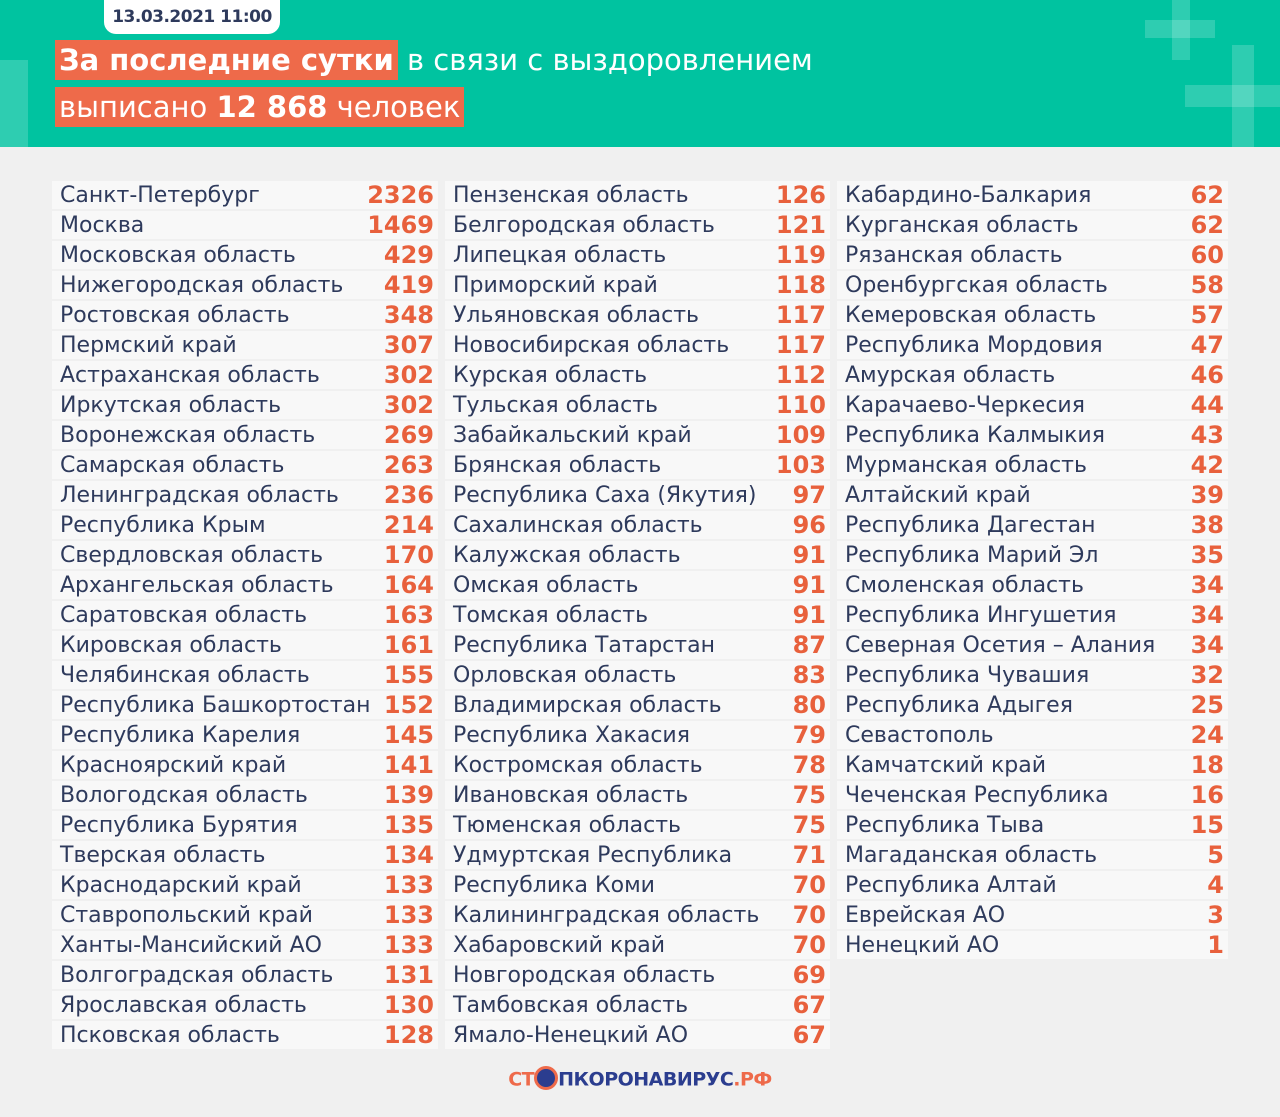 Image resolution: width=1280 pixels, height=1117 pixels. Describe the element at coordinates (800, 345) in the screenshot. I see `discharged-count: 117` at that location.